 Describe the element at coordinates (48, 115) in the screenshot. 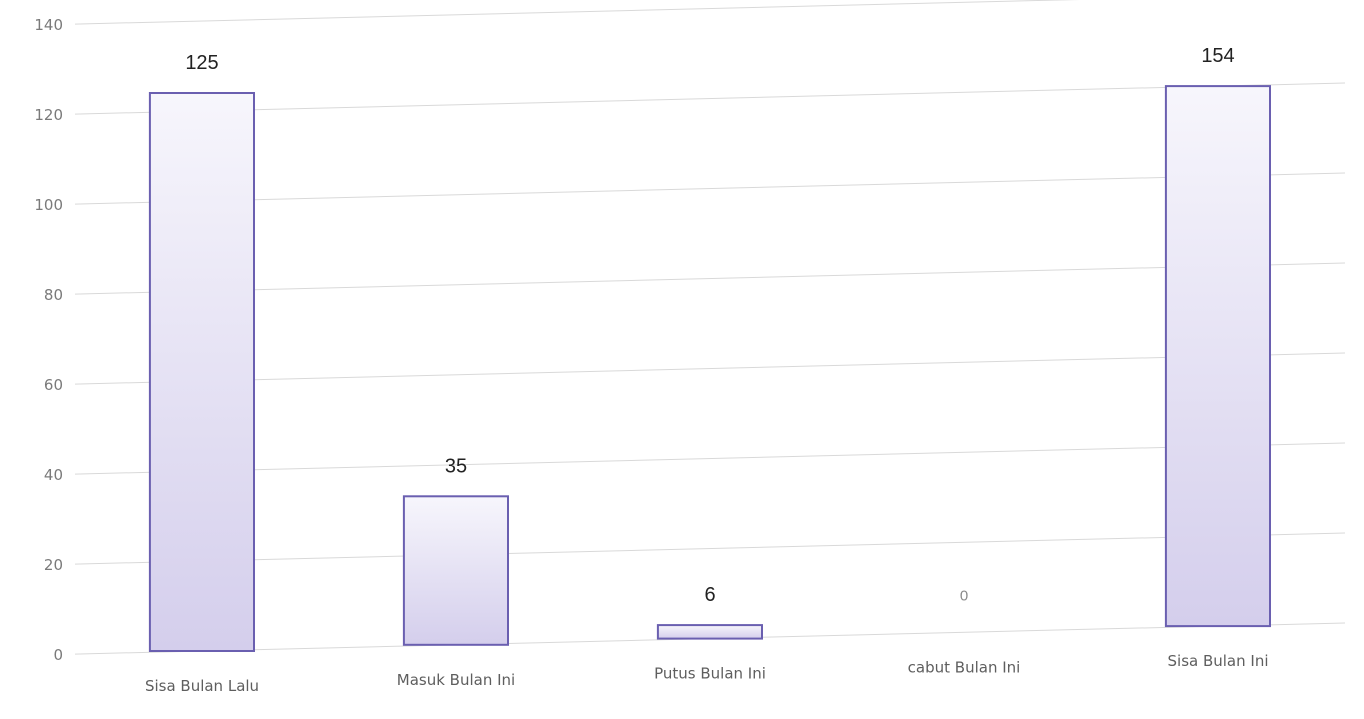

I see `y-tick-label: 120` at that location.